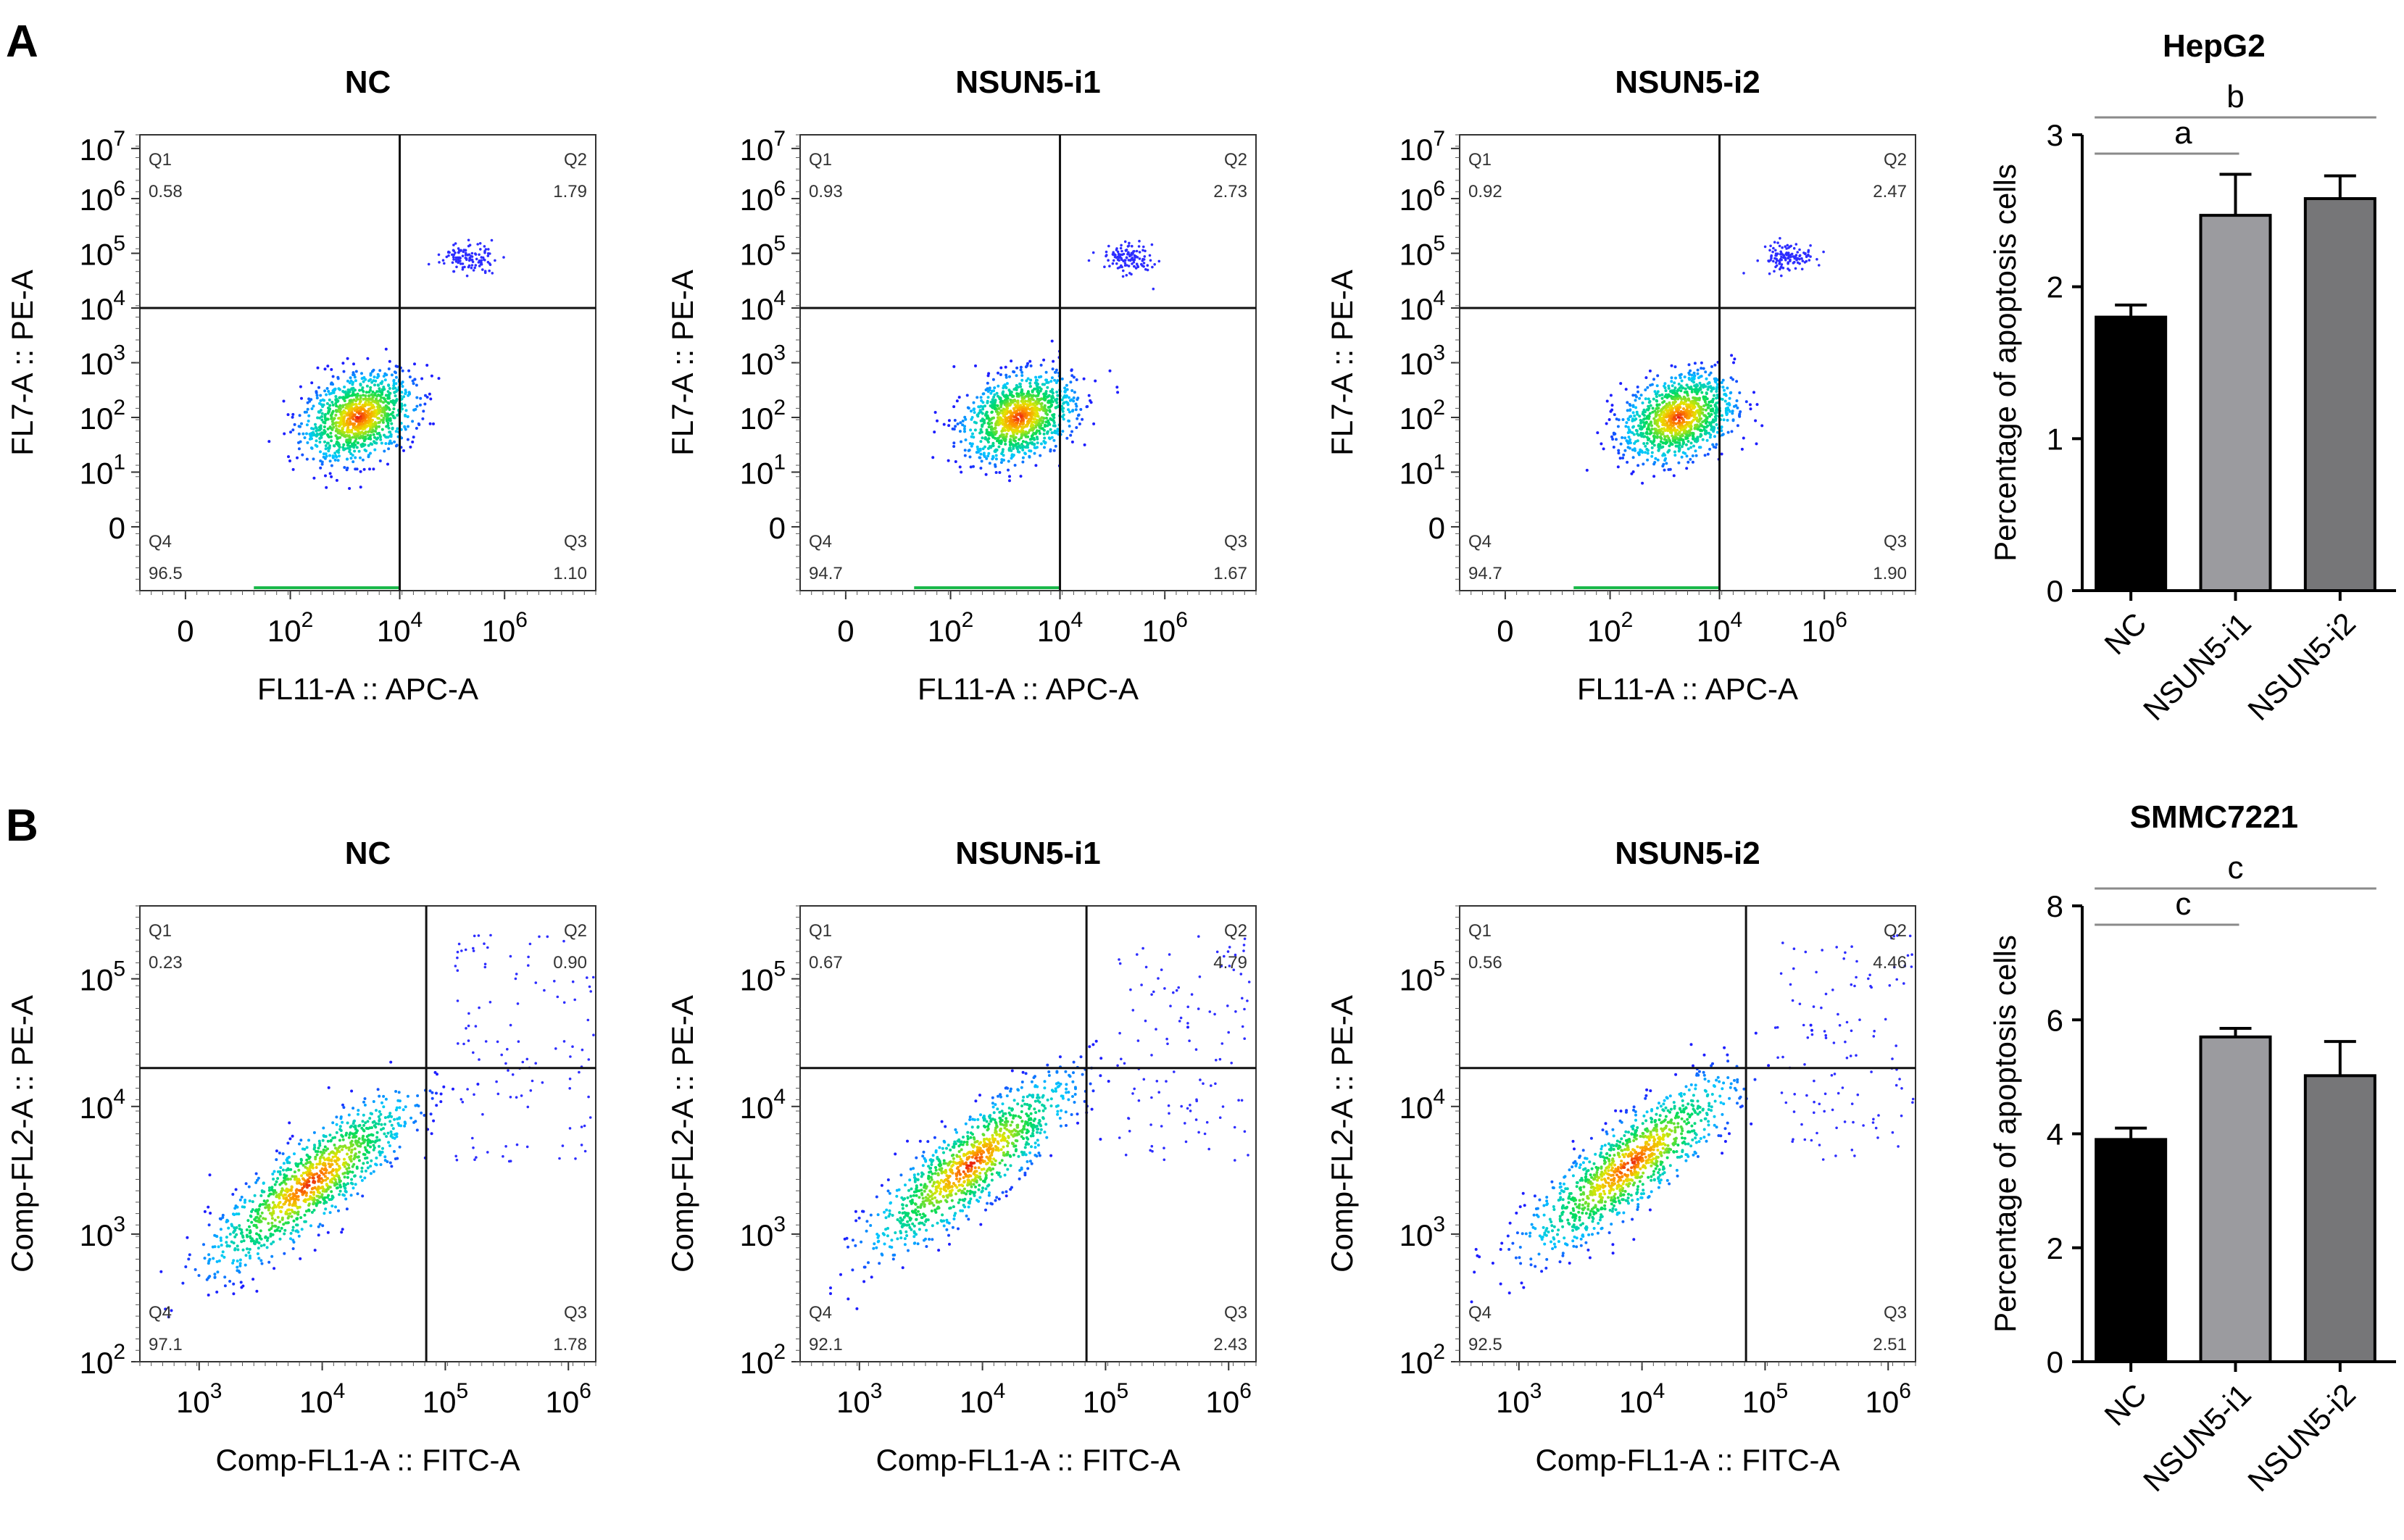  What do you see at coordinates (1505, 631) in the screenshot?
I see `x-tick-label: 0` at bounding box center [1505, 631].